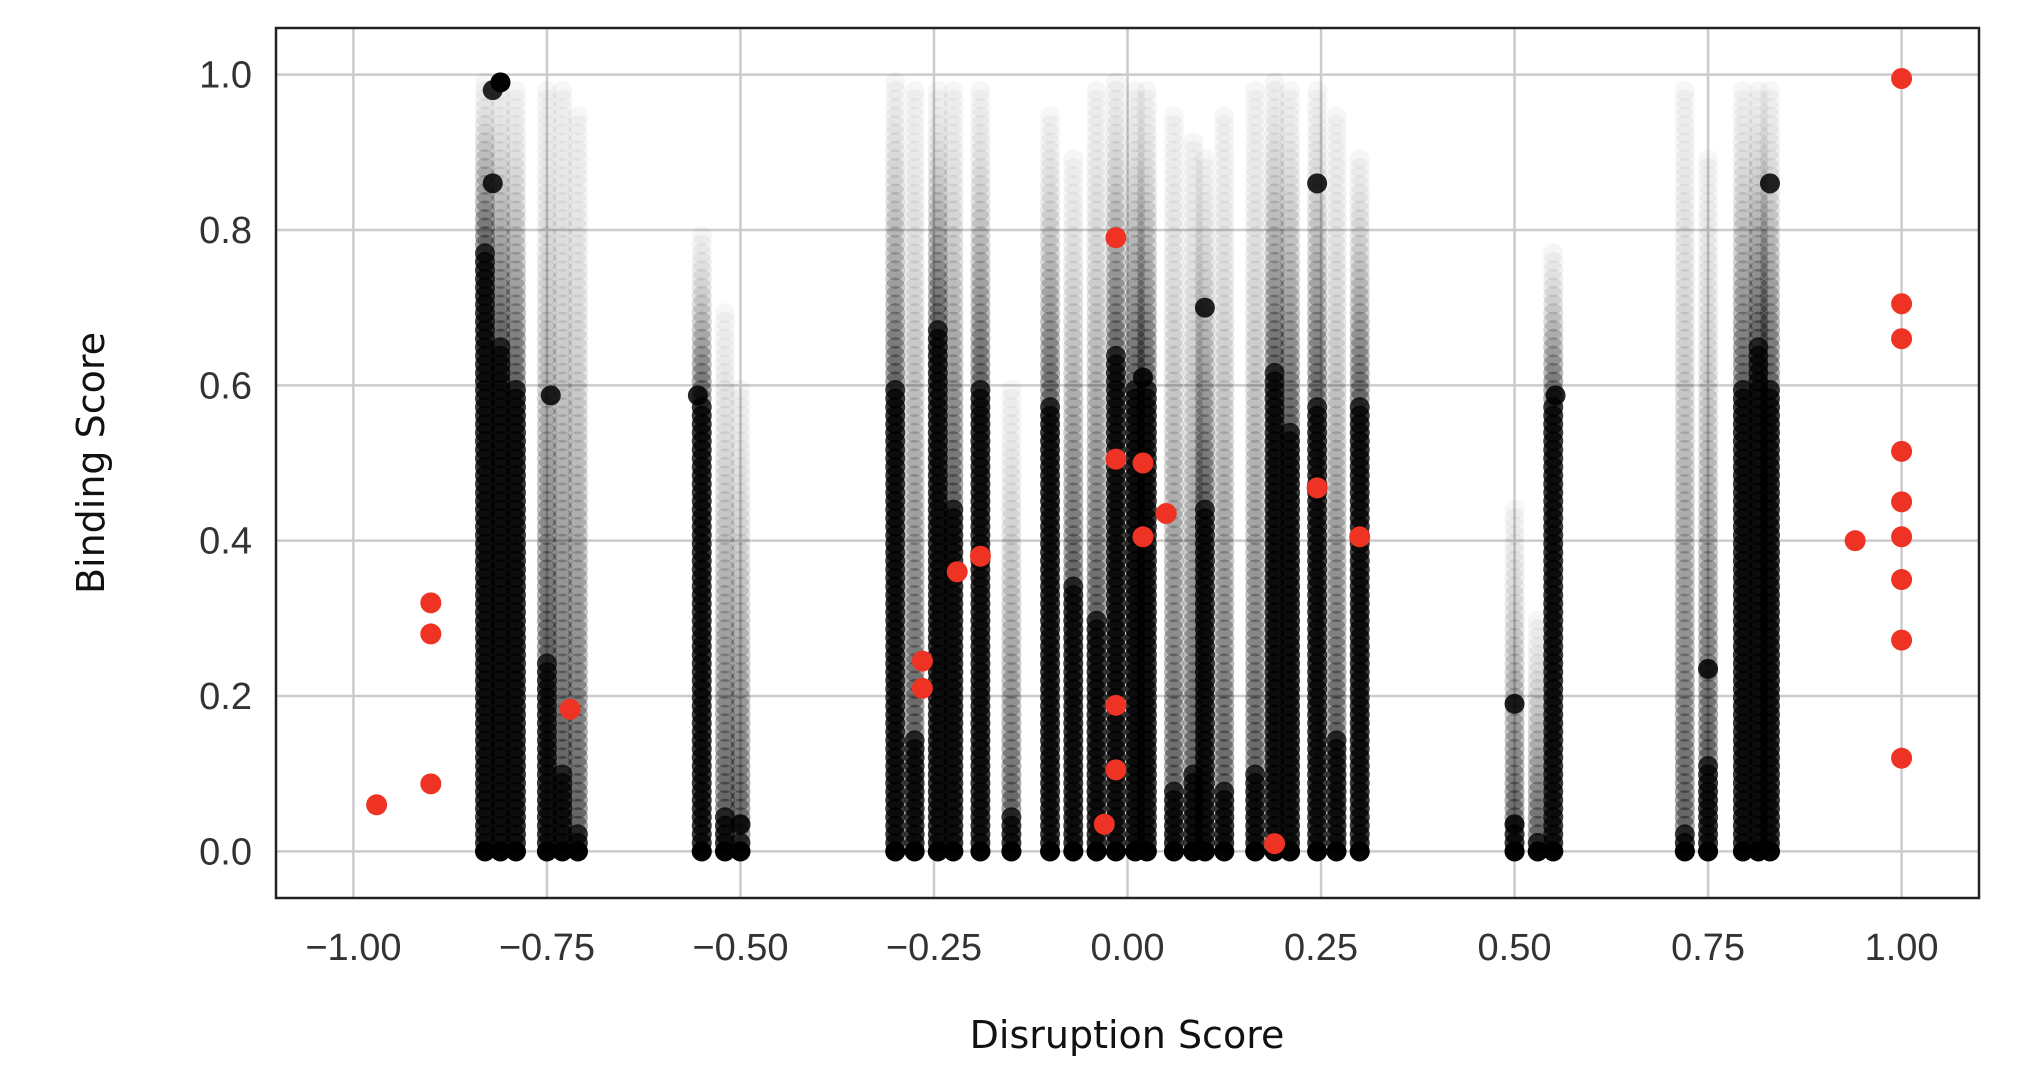 This screenshot has width=2036, height=1078. Describe the element at coordinates (1708, 948) in the screenshot. I see `x-tick-label: 0.75` at that location.